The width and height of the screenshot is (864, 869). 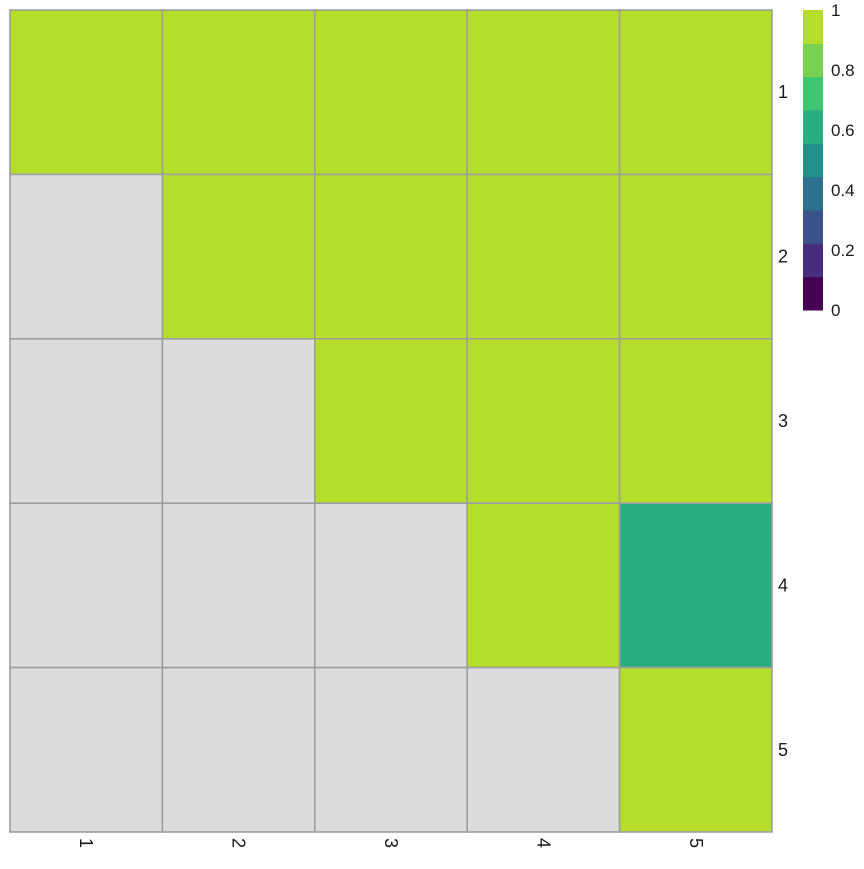 I want to click on heatmap-cell-r4-c4, so click(x=543, y=585).